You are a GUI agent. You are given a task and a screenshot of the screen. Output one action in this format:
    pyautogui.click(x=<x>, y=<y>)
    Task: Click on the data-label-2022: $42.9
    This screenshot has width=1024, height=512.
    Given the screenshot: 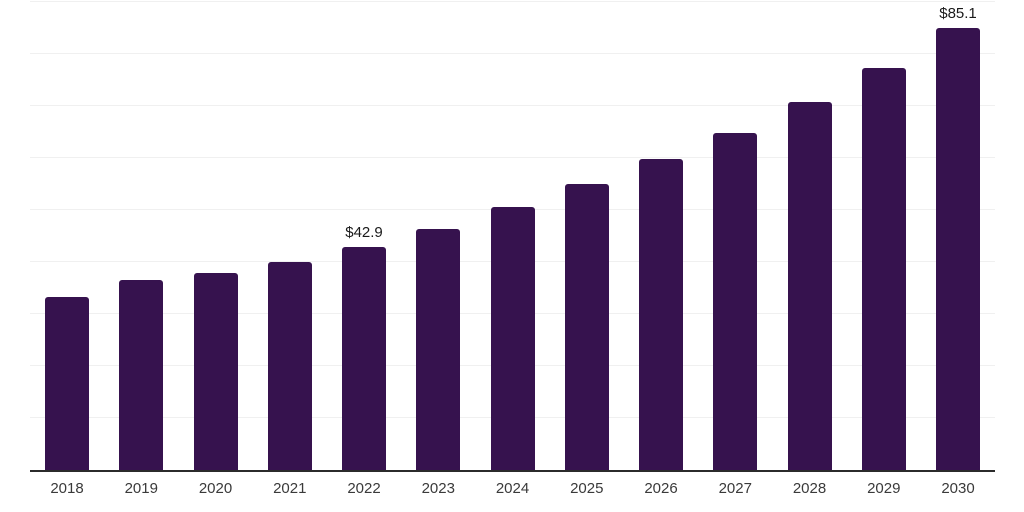 What is the action you would take?
    pyautogui.click(x=364, y=232)
    